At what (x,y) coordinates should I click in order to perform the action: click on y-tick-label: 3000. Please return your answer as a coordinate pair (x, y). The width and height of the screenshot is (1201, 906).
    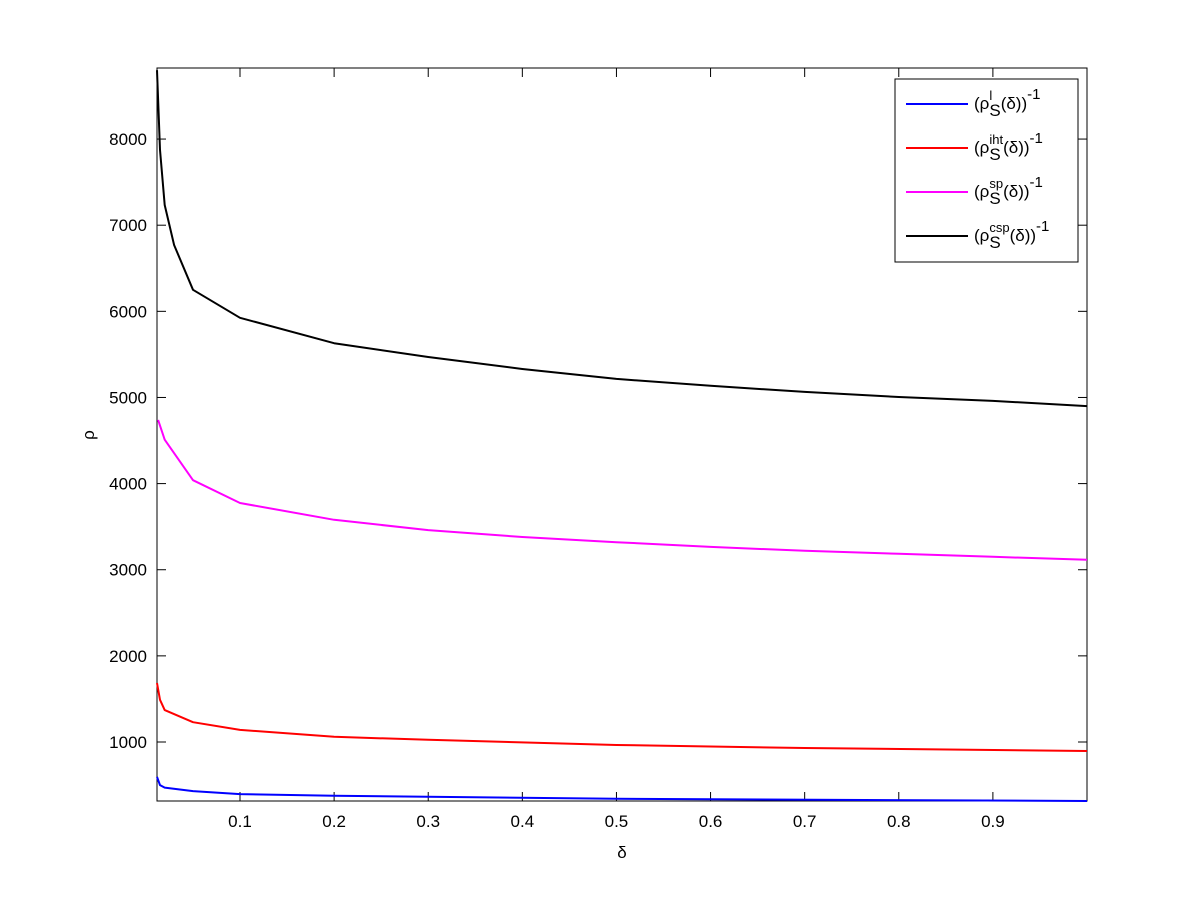
    Looking at the image, I should click on (128, 570).